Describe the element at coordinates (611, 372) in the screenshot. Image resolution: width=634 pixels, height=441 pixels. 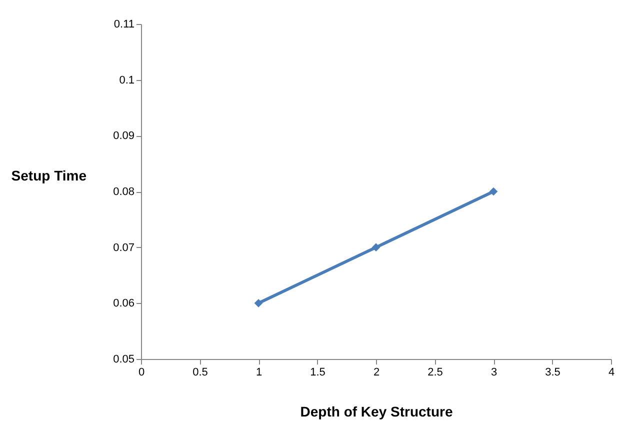
I see `x-tick-label: 4` at that location.